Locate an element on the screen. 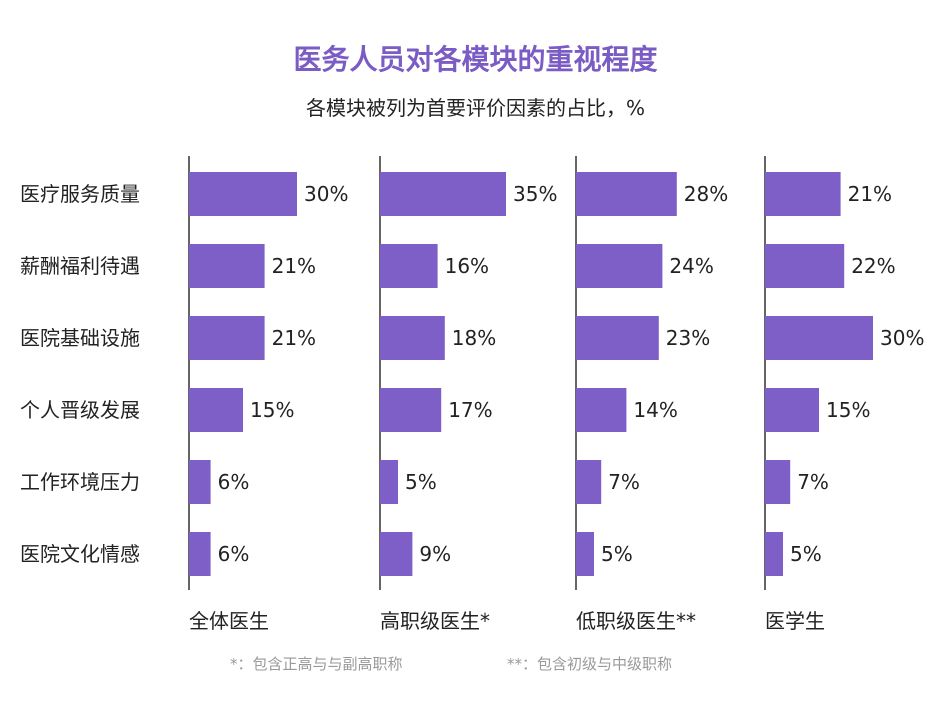 The image size is (951, 718). panel: 21% 22% 30% 15% 7% 5% 医学生 is located at coordinates (844, 394).